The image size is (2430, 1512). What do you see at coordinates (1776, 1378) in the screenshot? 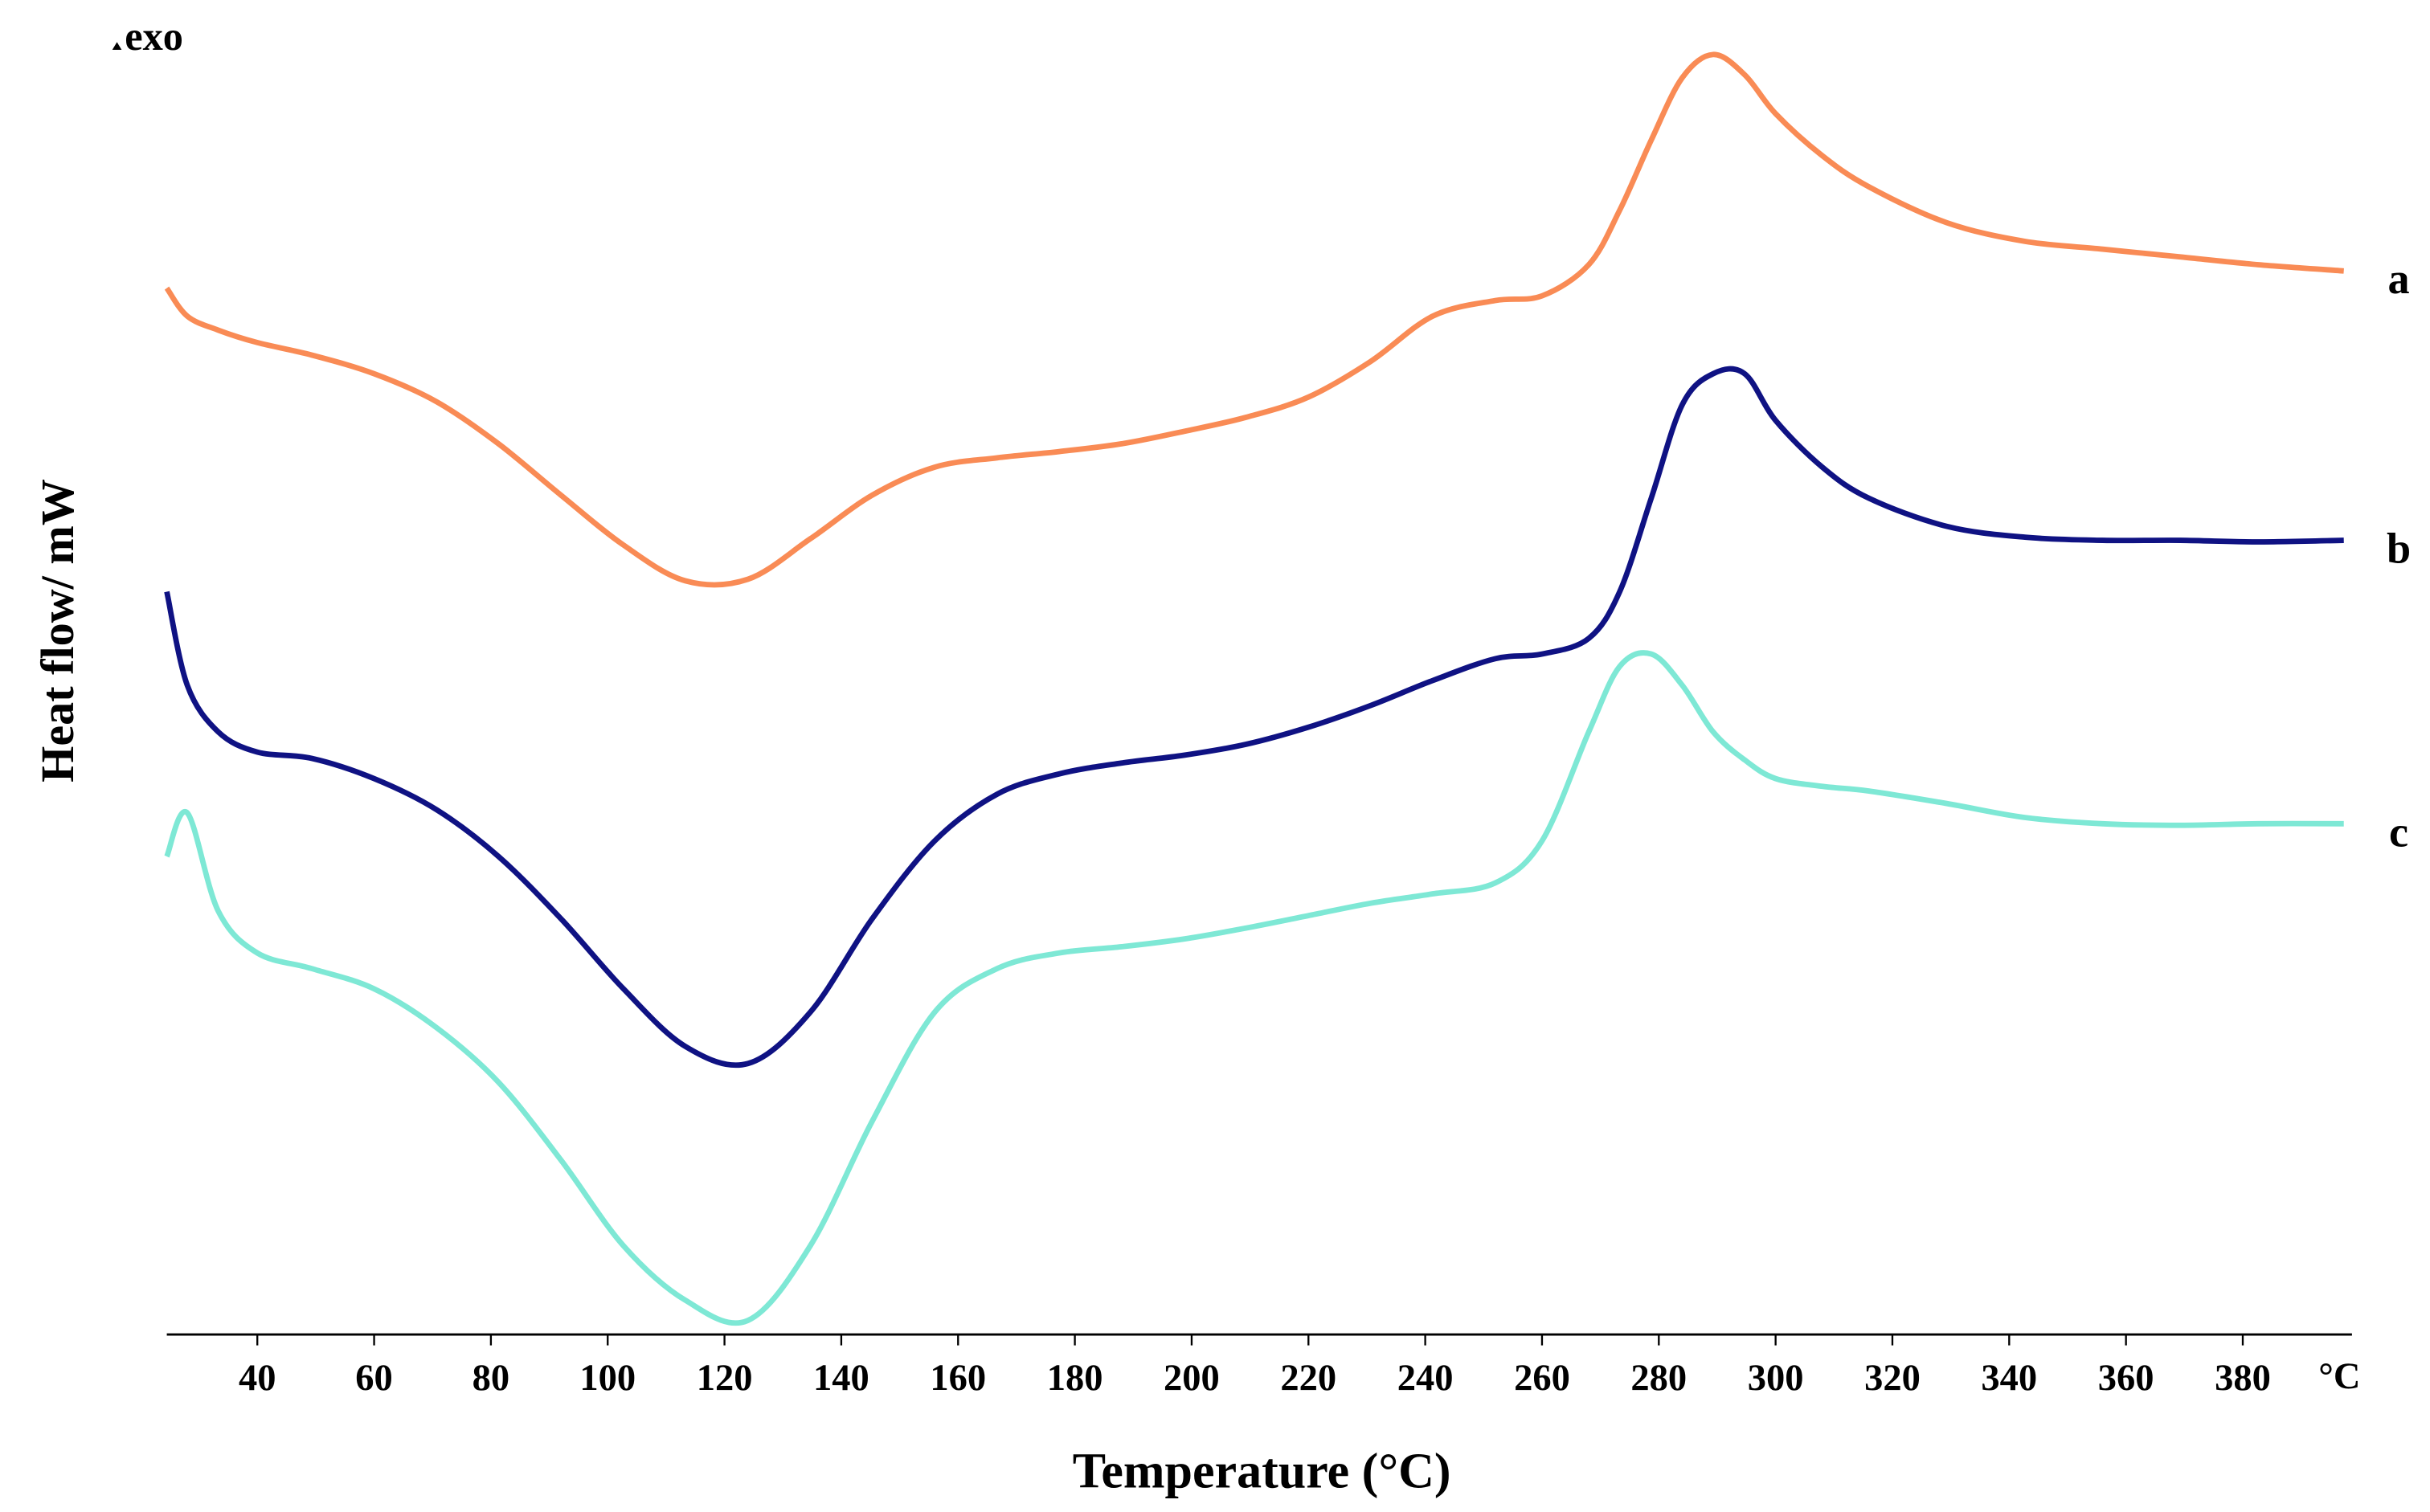
I see `x-tick-label: 300` at bounding box center [1776, 1378].